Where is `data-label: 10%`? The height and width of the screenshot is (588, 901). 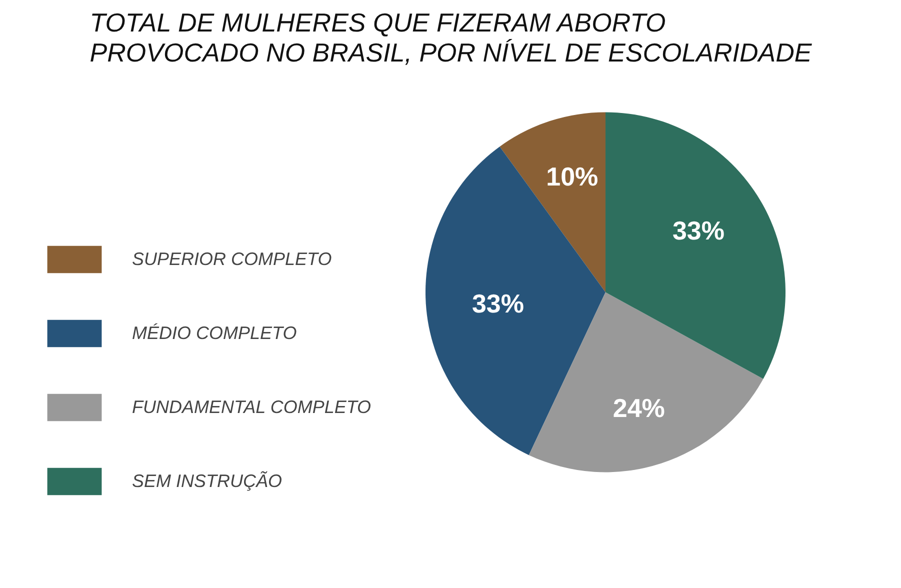
data-label: 10% is located at coordinates (572, 176).